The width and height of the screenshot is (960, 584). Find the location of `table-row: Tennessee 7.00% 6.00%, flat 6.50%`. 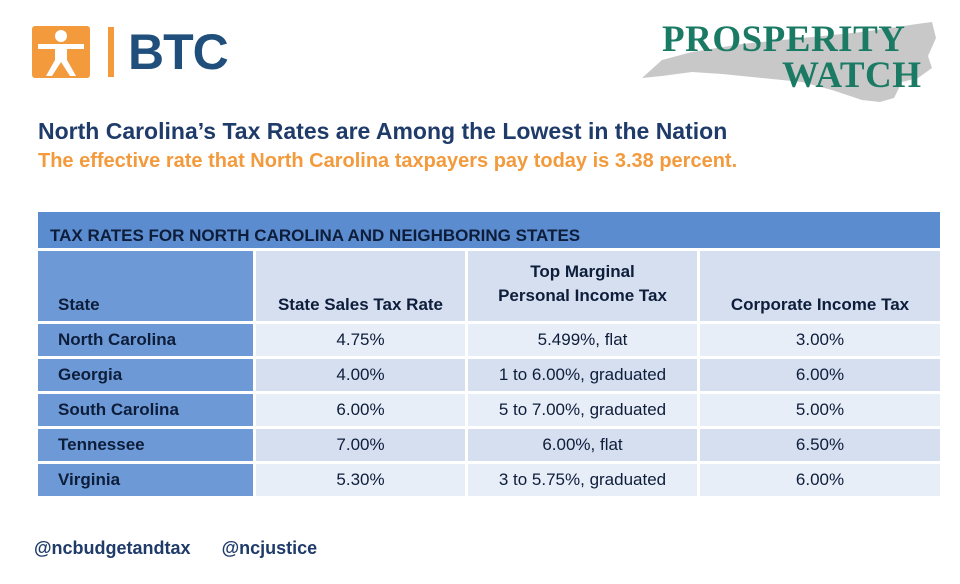

table-row: Tennessee 7.00% 6.00%, flat 6.50% is located at coordinates (489, 443).